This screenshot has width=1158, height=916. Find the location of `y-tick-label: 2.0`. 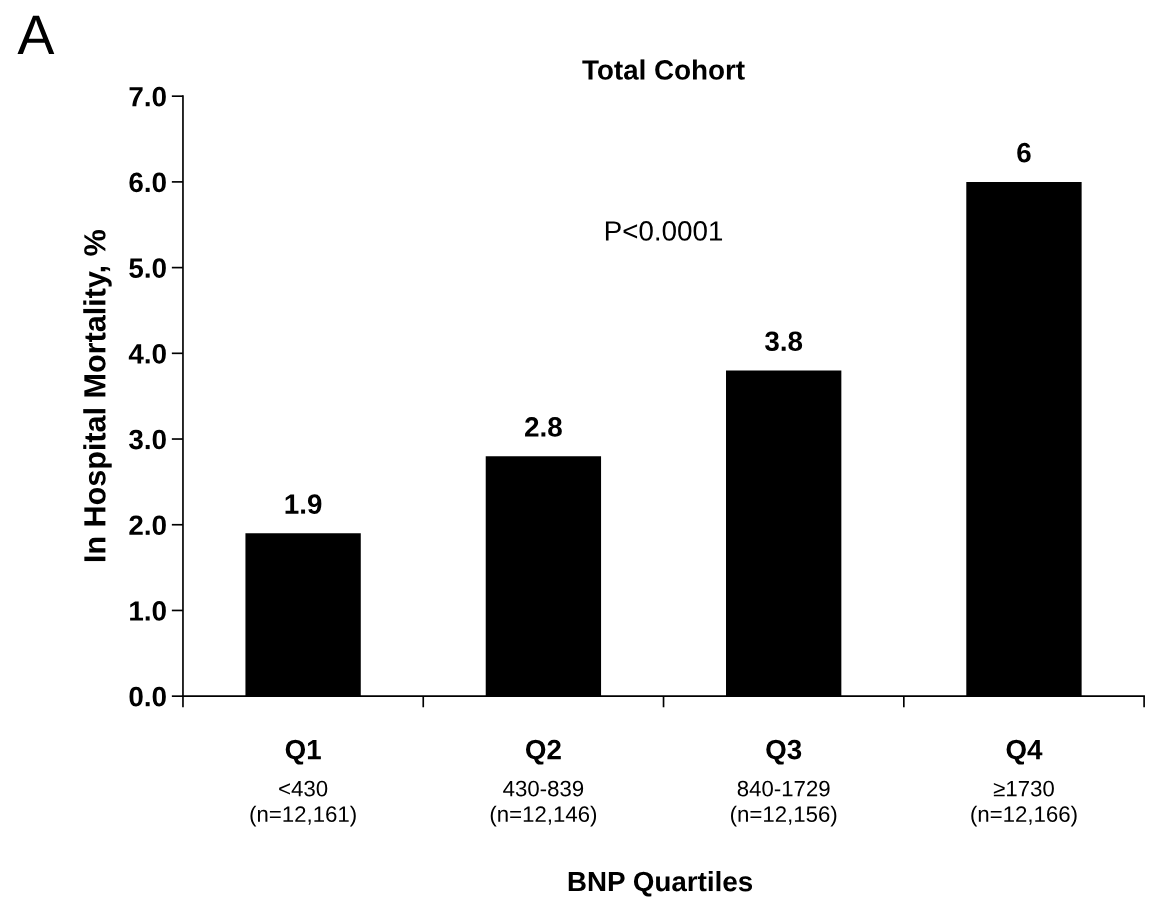

y-tick-label: 2.0 is located at coordinates (147, 525).